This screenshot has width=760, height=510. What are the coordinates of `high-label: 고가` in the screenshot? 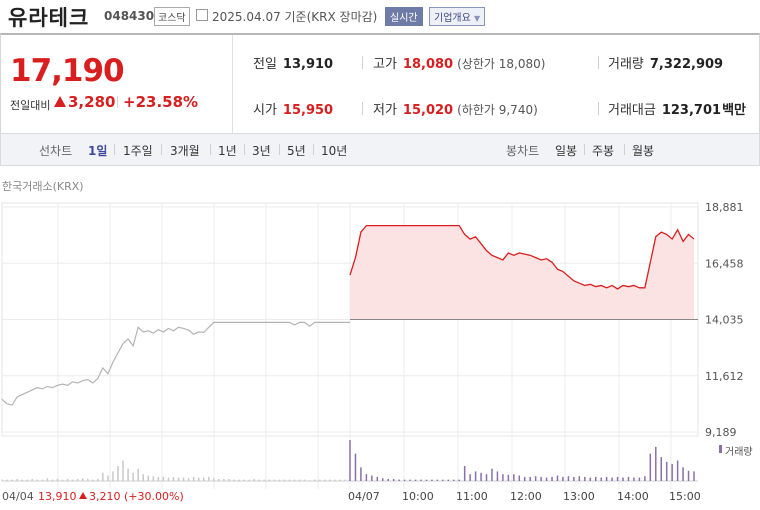 It's located at (385, 64).